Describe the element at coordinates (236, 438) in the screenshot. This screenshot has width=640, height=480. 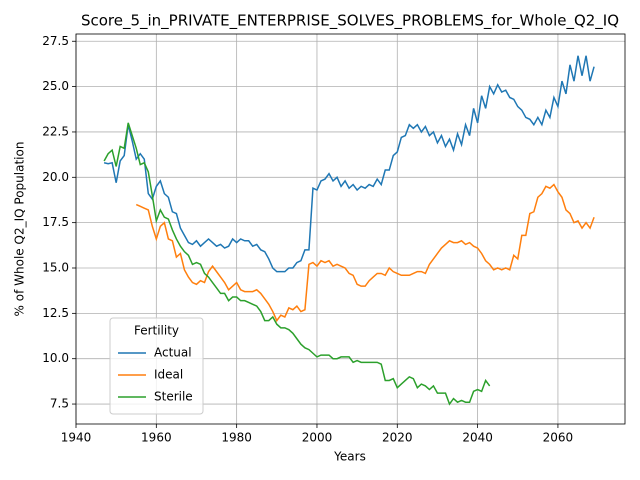
I see `x-tick-label: 1980` at that location.